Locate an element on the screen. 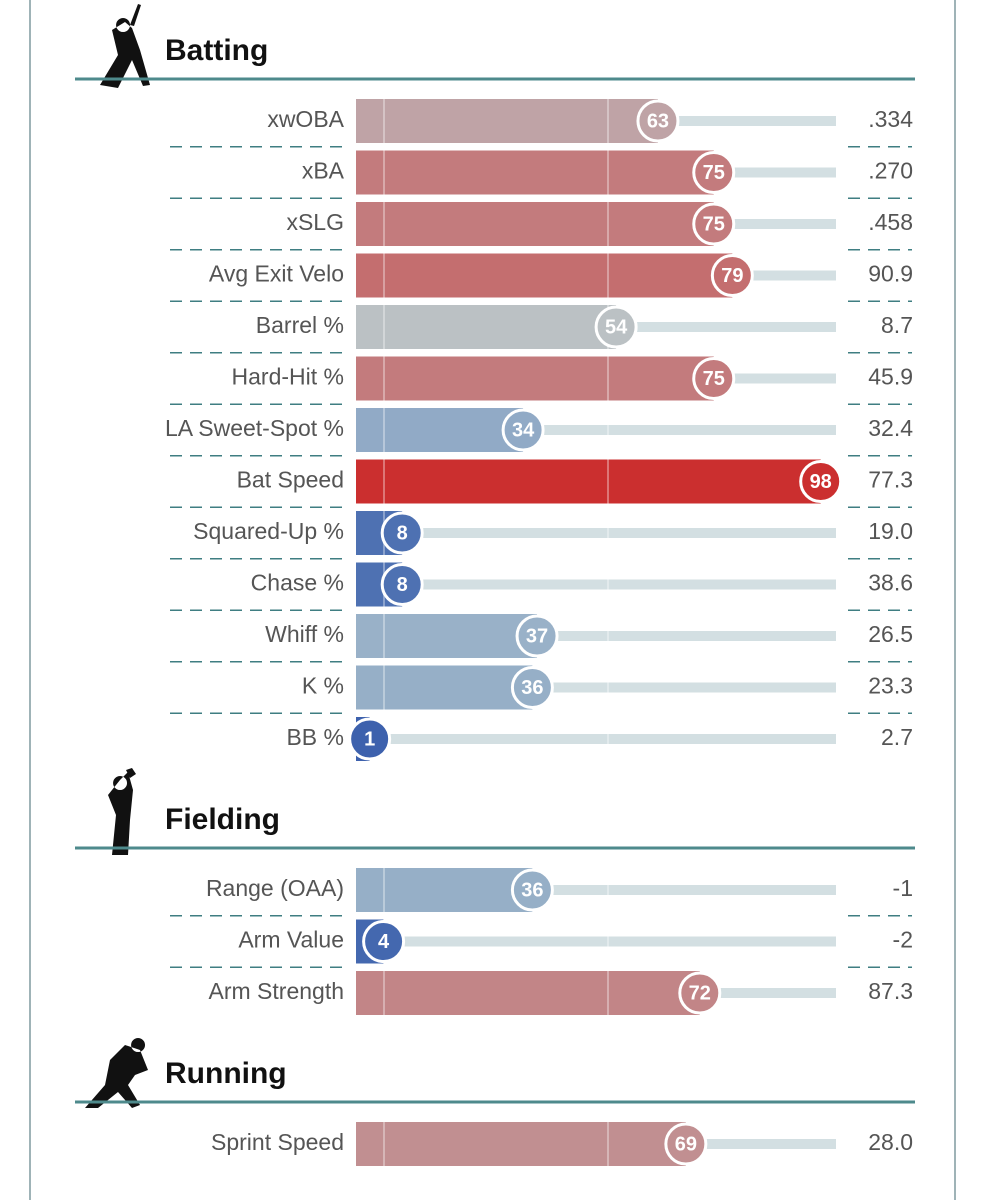  percentile-label: 34 is located at coordinates (523, 430).